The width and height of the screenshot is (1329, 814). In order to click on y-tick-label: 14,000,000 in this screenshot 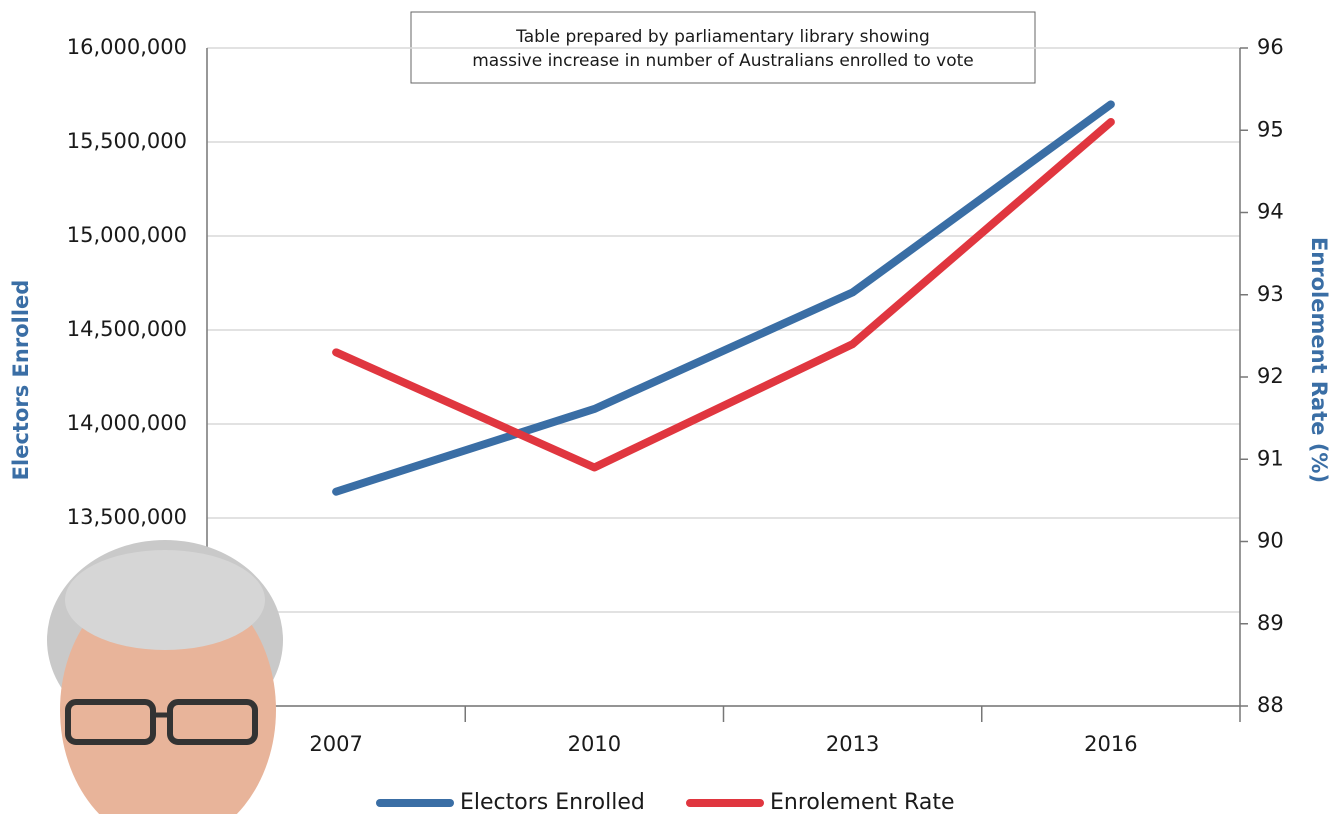, I will do `click(127, 423)`.